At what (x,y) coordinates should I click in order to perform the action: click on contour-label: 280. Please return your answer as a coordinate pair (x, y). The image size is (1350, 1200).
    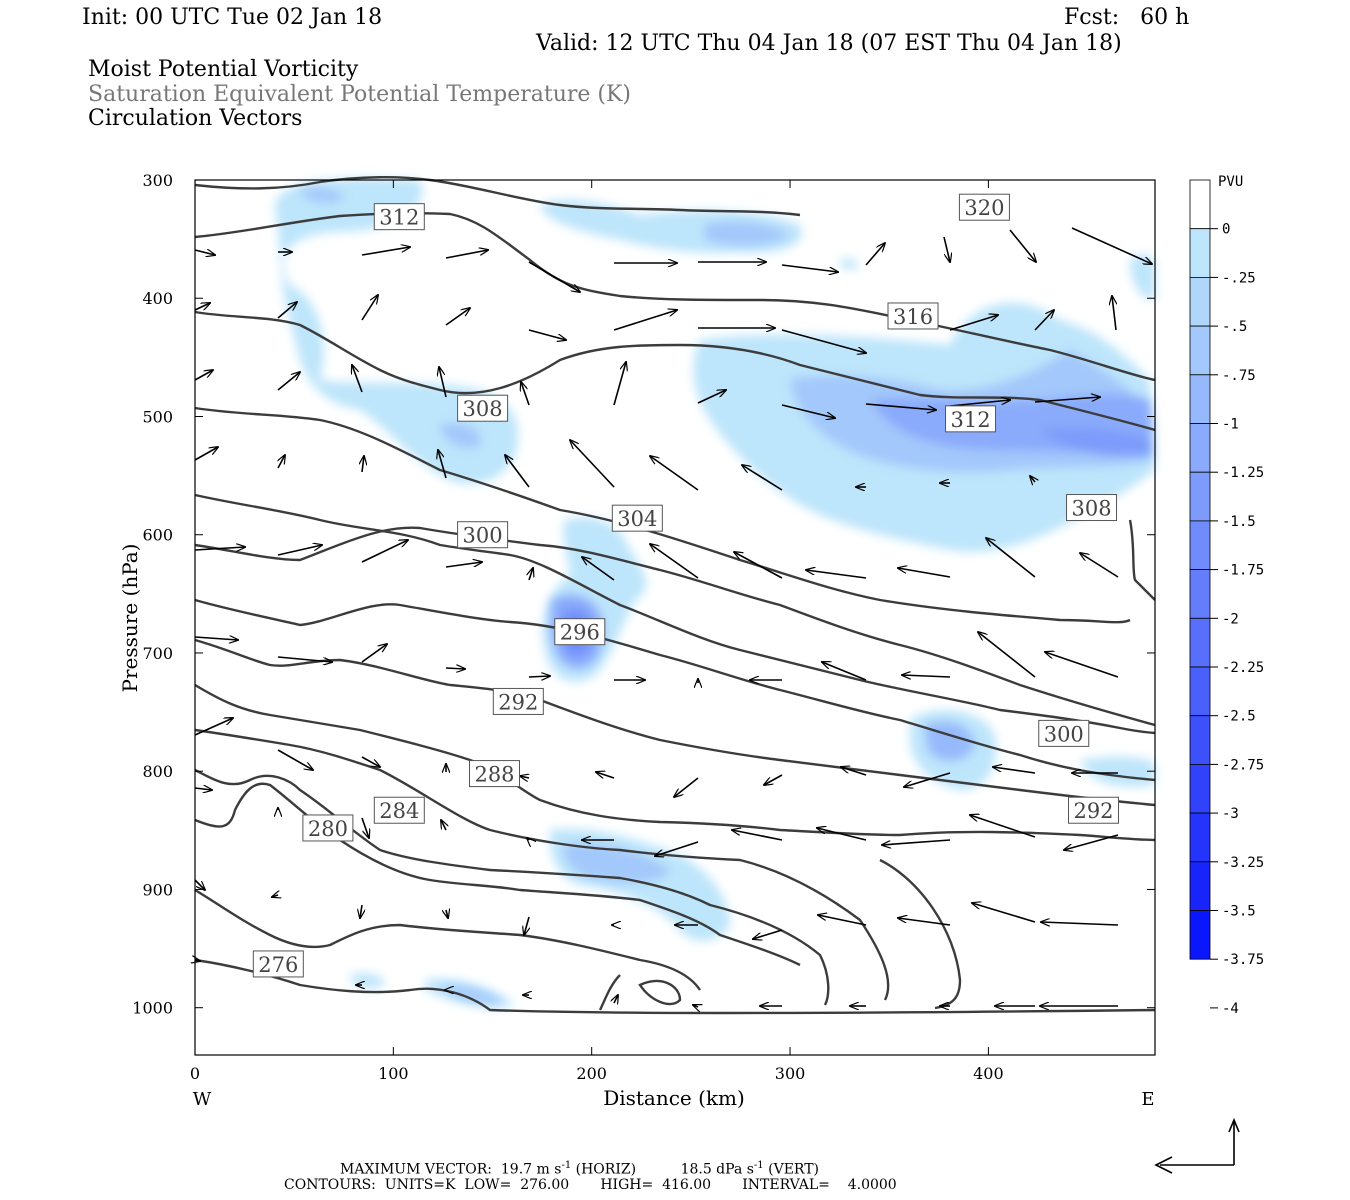
    Looking at the image, I should click on (328, 828).